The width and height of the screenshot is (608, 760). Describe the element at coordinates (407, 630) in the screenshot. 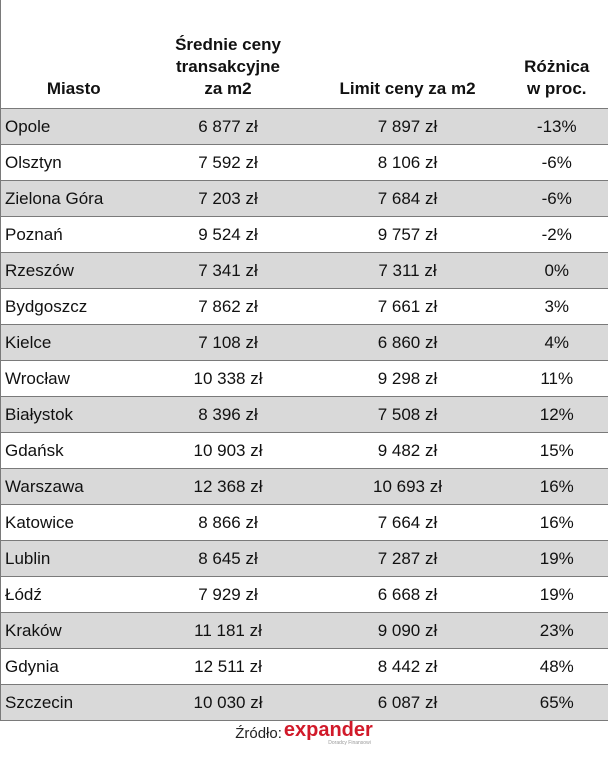

I see `cell-limit: 9 090 zł` at that location.